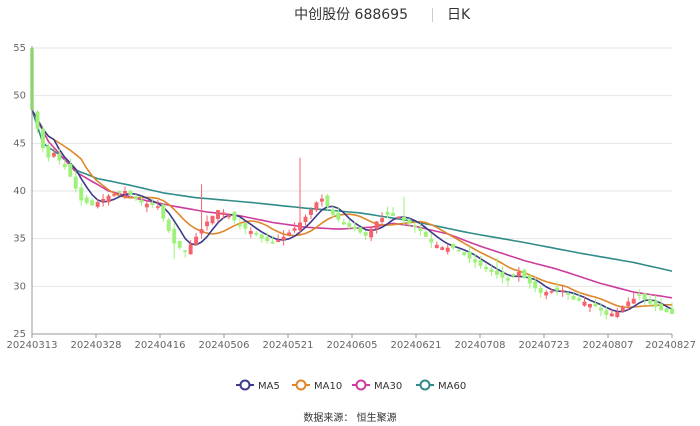  I want to click on chart-title-name: 中创股份 688695, so click(351, 15).